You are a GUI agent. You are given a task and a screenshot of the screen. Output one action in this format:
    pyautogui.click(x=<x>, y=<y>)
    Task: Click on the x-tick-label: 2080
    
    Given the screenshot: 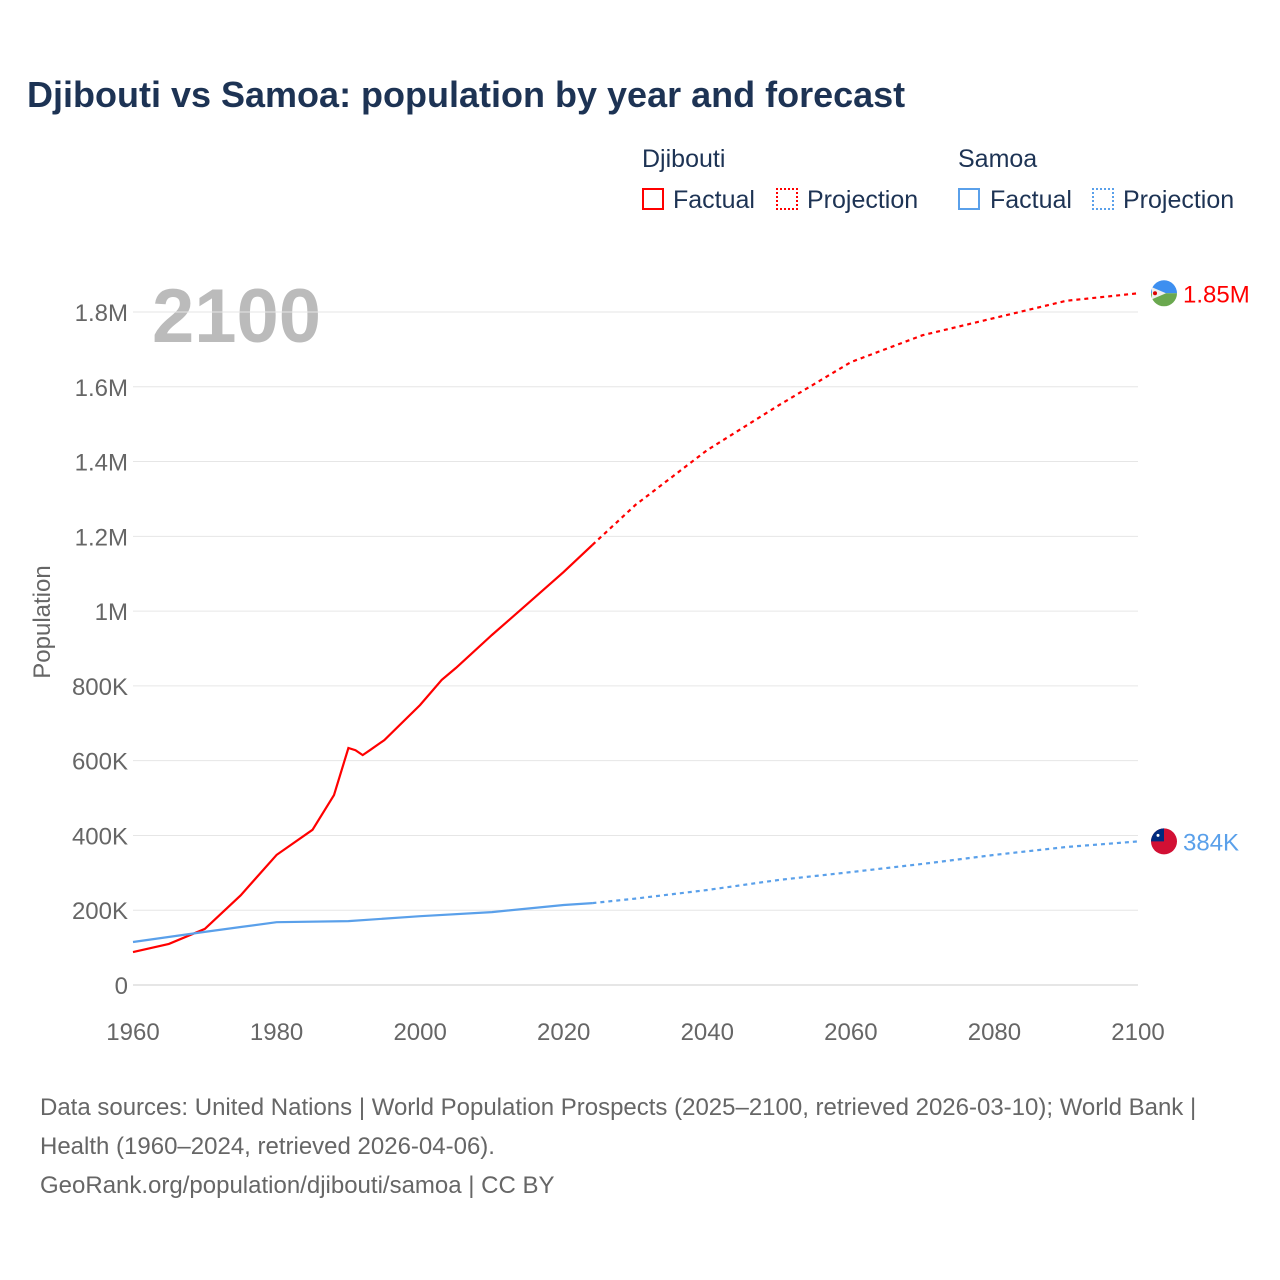 What is the action you would take?
    pyautogui.click(x=994, y=1032)
    